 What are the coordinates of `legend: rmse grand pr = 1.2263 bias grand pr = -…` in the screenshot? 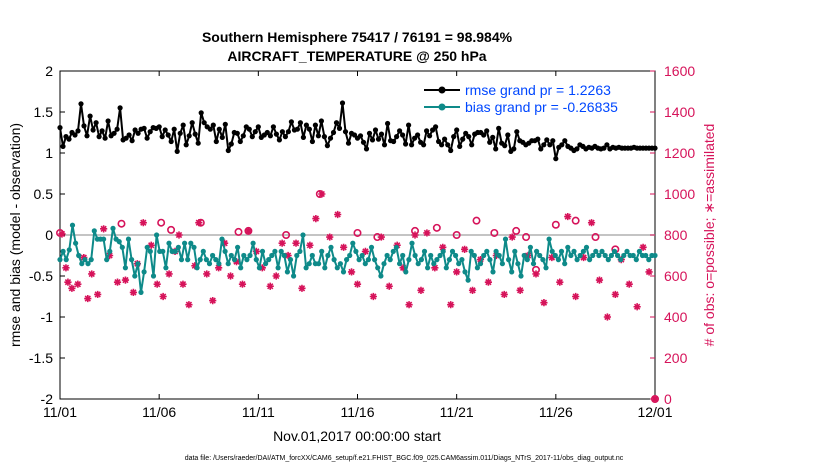 It's located at (521, 98).